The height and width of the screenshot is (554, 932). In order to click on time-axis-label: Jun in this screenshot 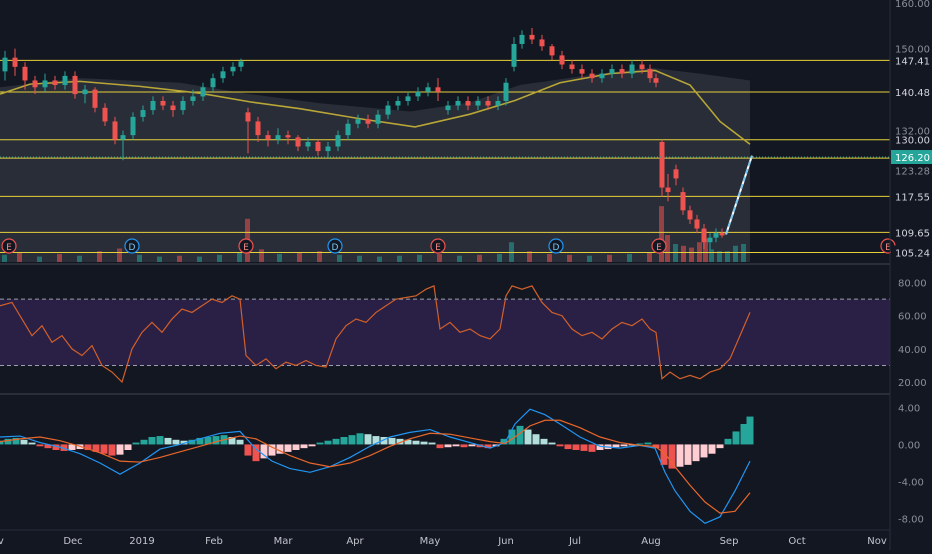, I will do `click(505, 541)`.